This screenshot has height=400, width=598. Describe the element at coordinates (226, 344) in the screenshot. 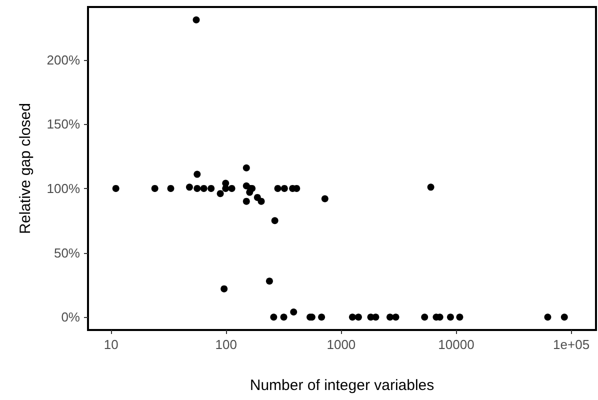

I see `x-tick-label: 100` at that location.